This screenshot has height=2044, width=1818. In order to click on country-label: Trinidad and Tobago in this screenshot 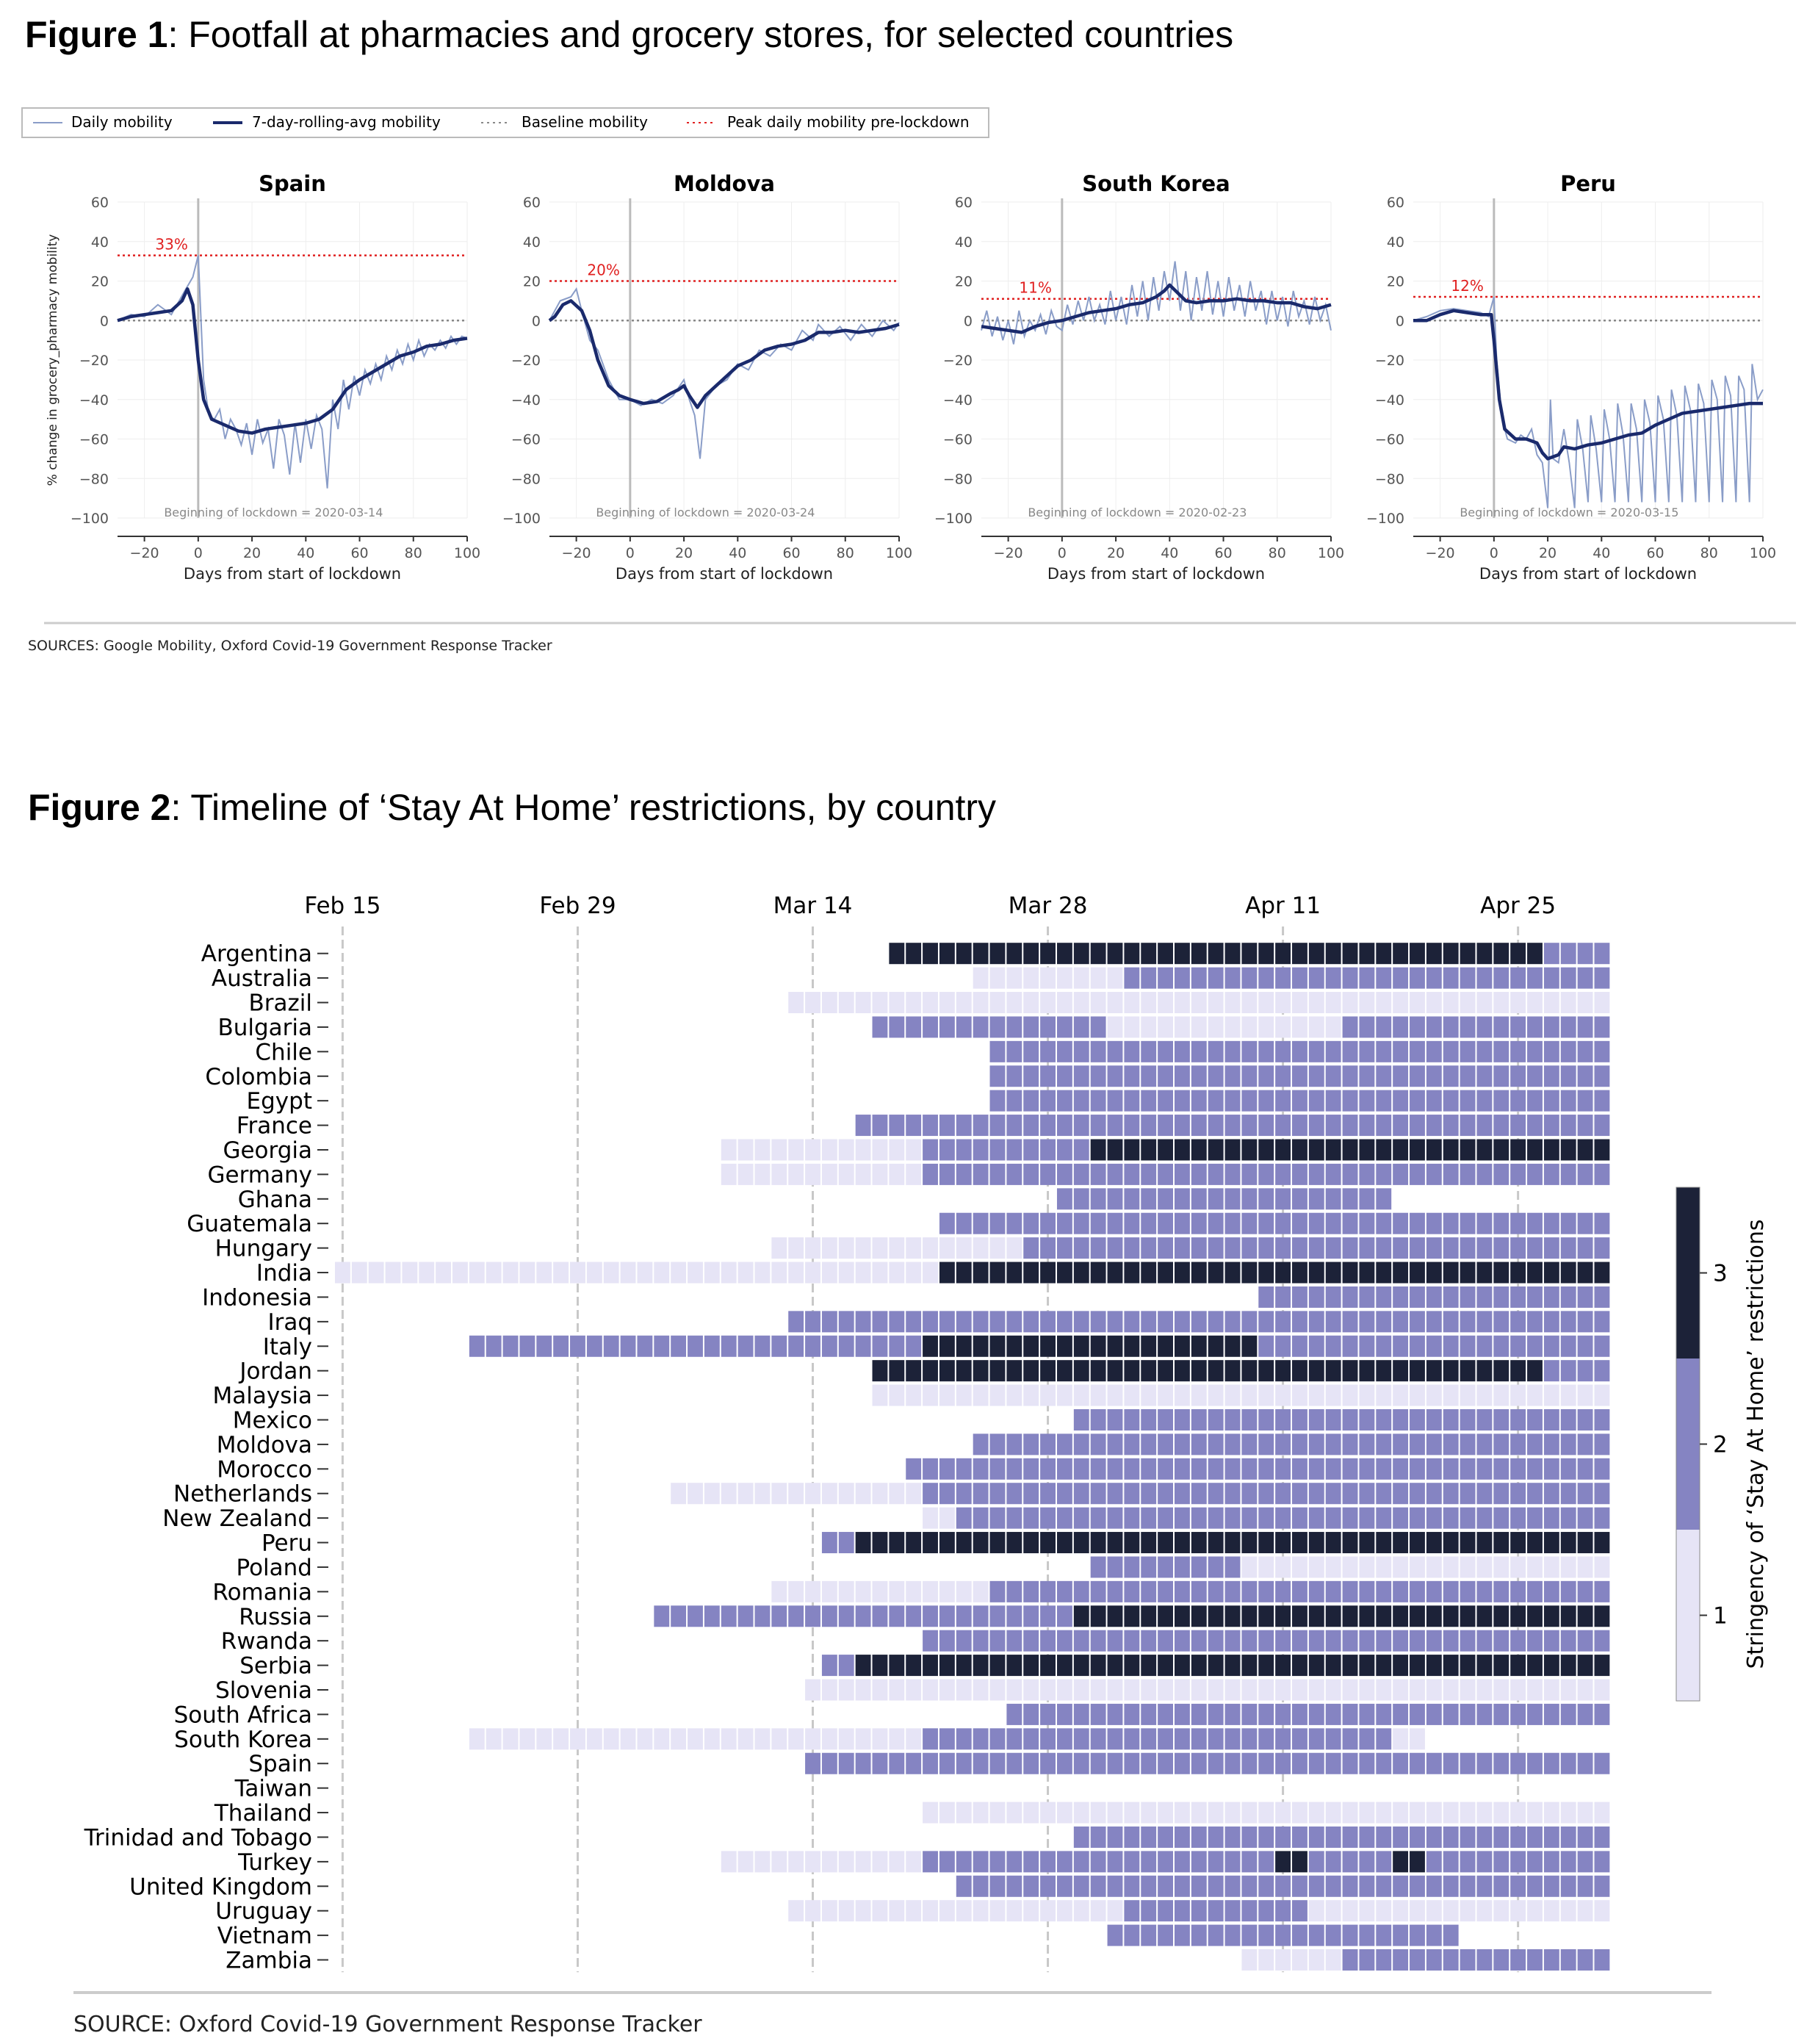, I will do `click(198, 1837)`.